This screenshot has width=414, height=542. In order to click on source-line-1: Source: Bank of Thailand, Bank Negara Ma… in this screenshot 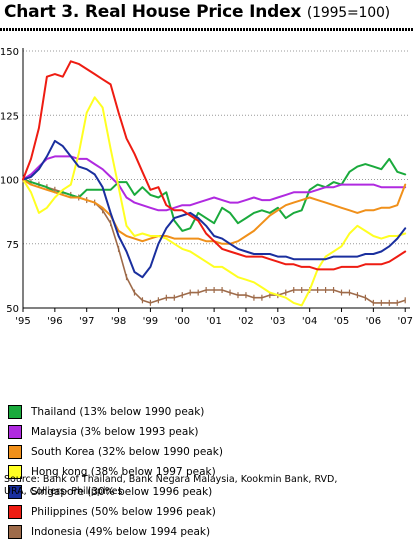, I will do `click(171, 479)`.